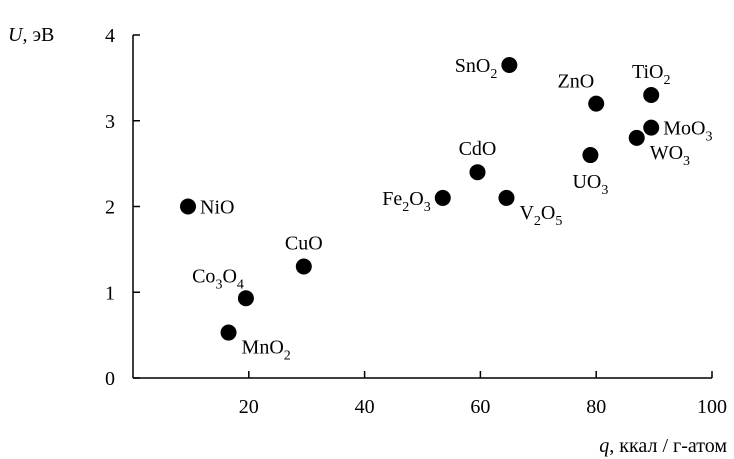  I want to click on y-tick-label: 4, so click(110, 36).